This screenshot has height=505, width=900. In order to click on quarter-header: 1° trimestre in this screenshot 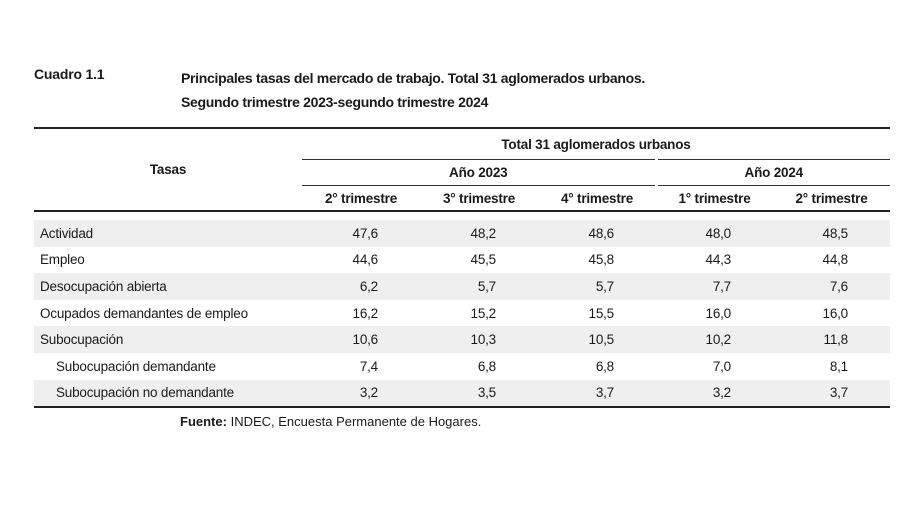, I will do `click(714, 198)`.